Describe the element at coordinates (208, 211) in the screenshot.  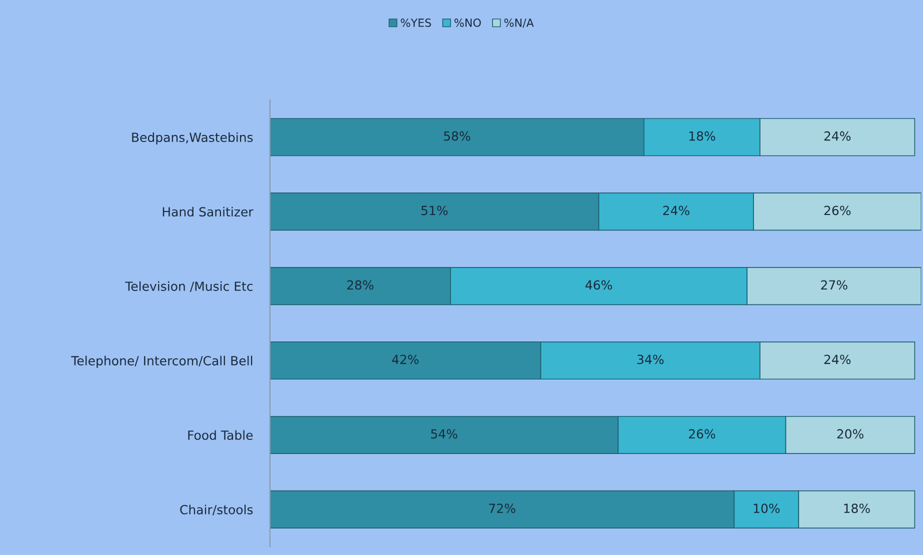
I see `y-tick-label: Hand Sanitizer` at that location.